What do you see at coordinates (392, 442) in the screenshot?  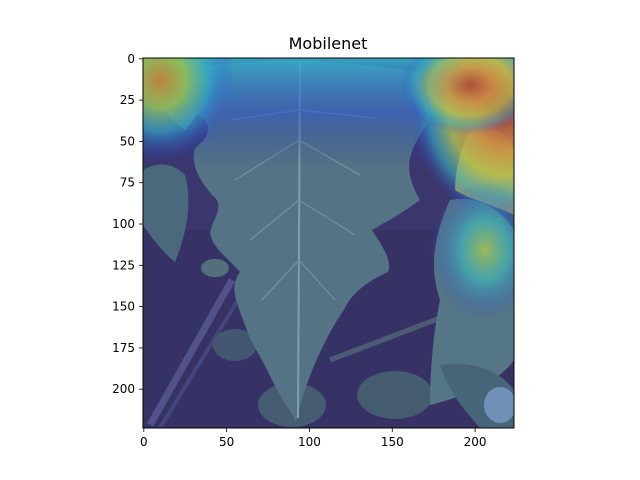 I see `x-tick-label: 150` at bounding box center [392, 442].